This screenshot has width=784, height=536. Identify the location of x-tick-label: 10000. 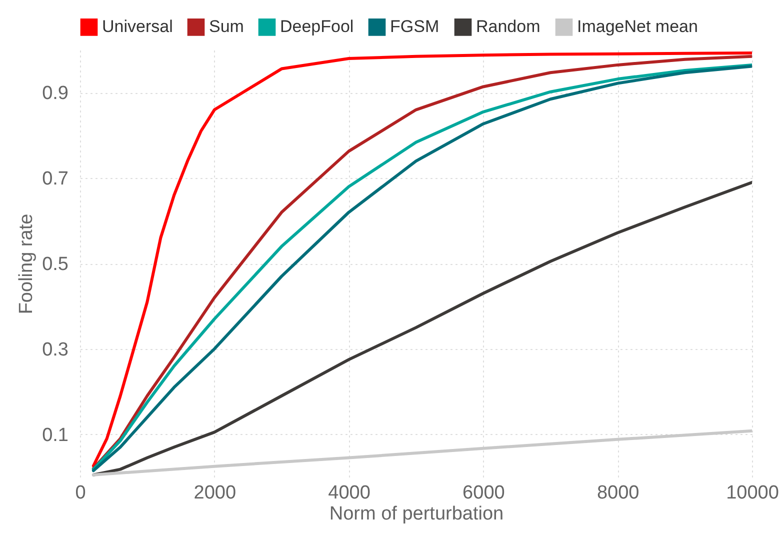
(752, 493).